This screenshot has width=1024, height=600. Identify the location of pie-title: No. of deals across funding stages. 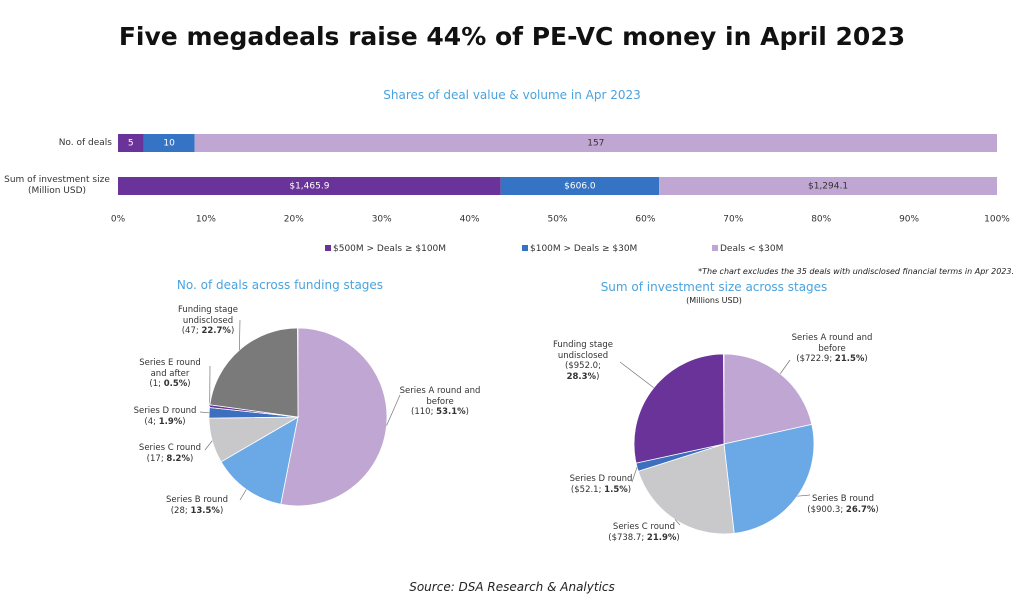
(280, 285).